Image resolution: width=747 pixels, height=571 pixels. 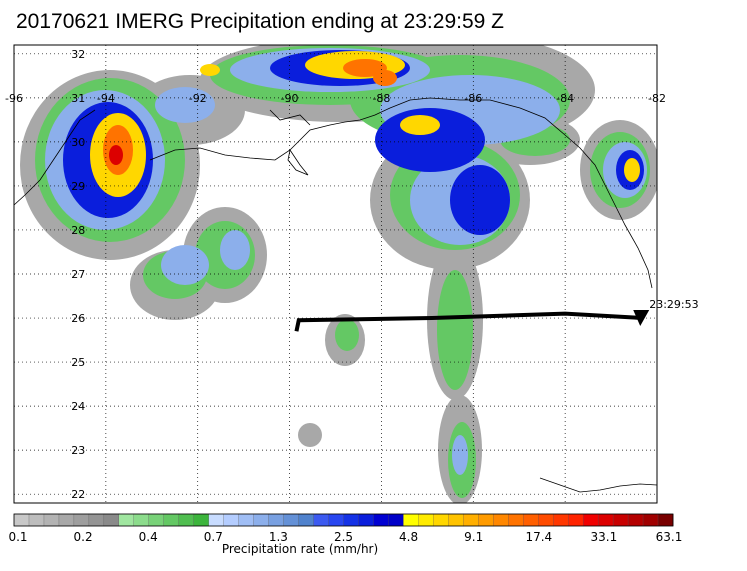 I want to click on lon-label: -94, so click(x=106, y=98).